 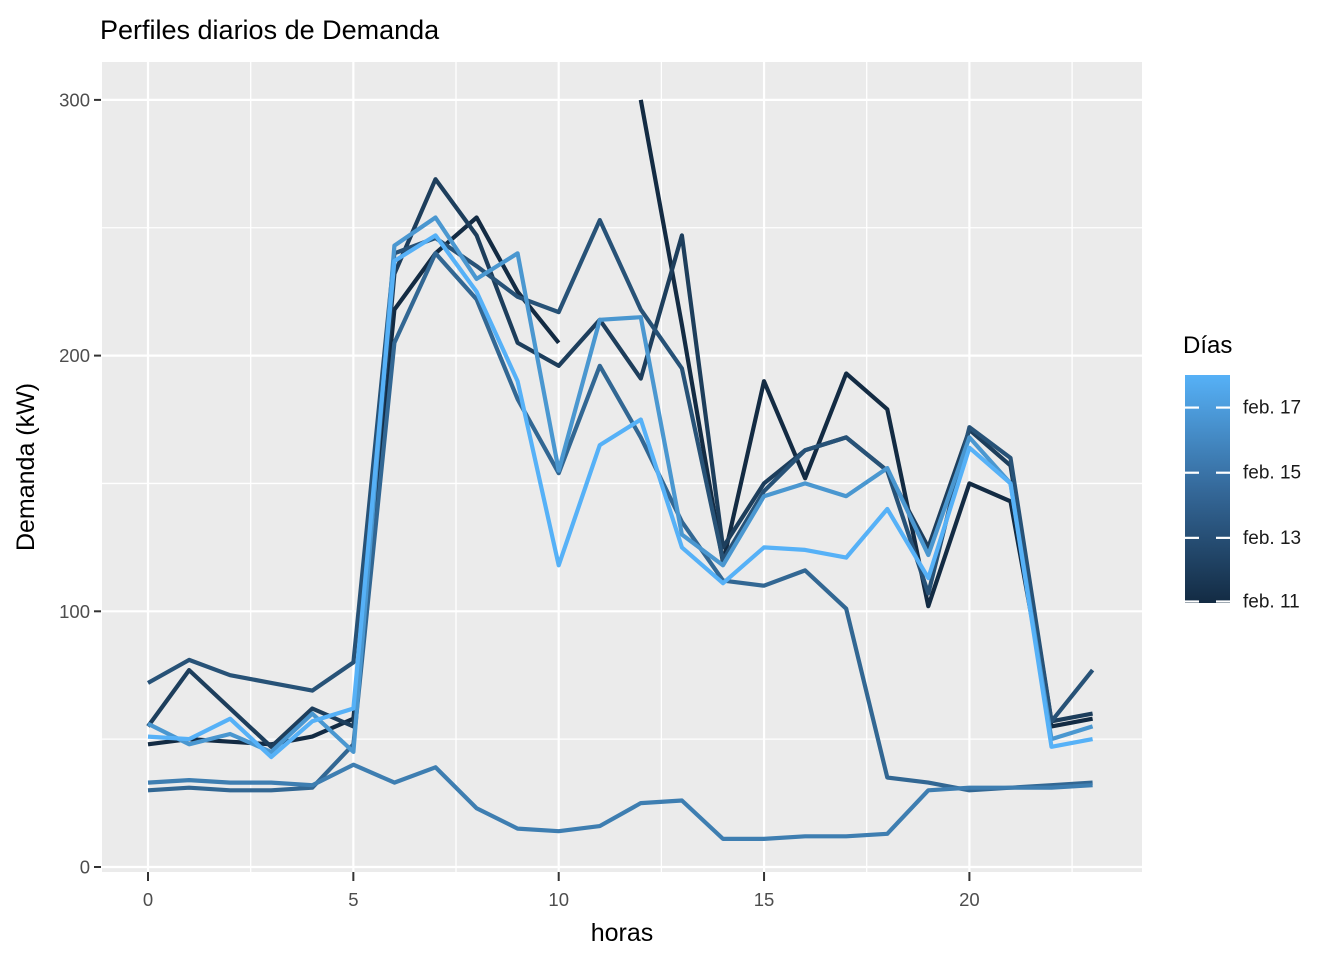 What do you see at coordinates (26, 467) in the screenshot?
I see `y-axis-title: Demanda (kW)` at bounding box center [26, 467].